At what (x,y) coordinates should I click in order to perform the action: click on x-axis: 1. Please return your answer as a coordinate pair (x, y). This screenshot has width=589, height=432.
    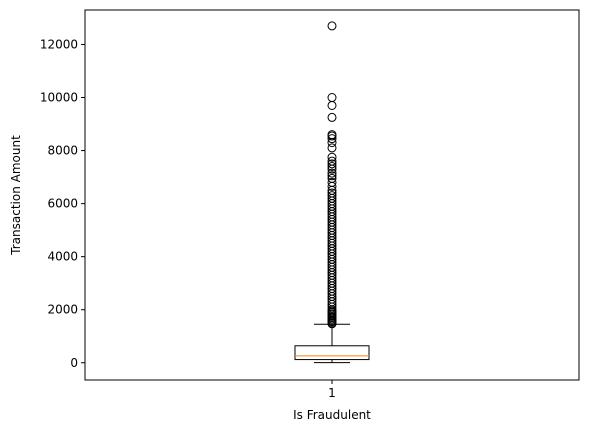
    Looking at the image, I should click on (332, 390).